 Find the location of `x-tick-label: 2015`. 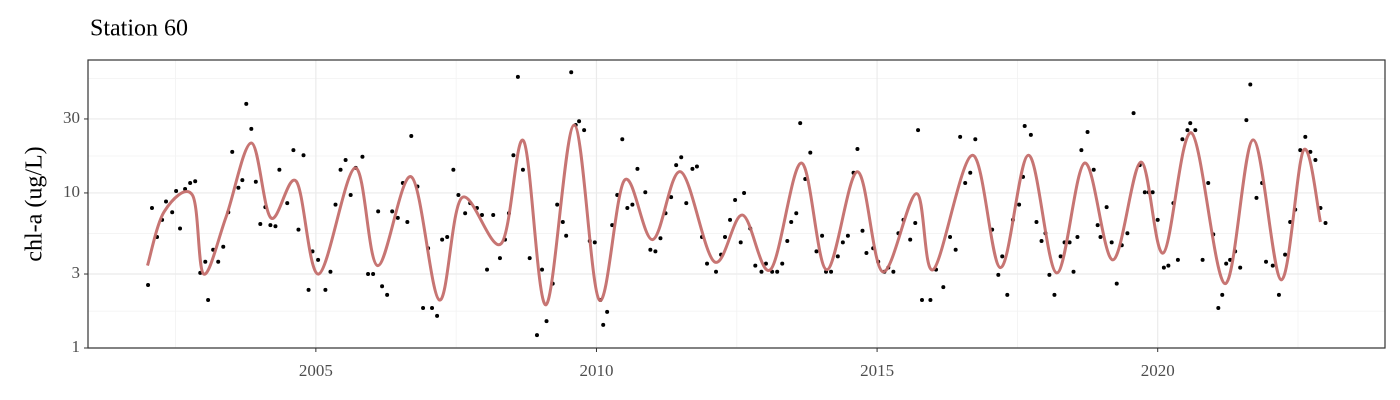

x-tick-label: 2015 is located at coordinates (877, 370).